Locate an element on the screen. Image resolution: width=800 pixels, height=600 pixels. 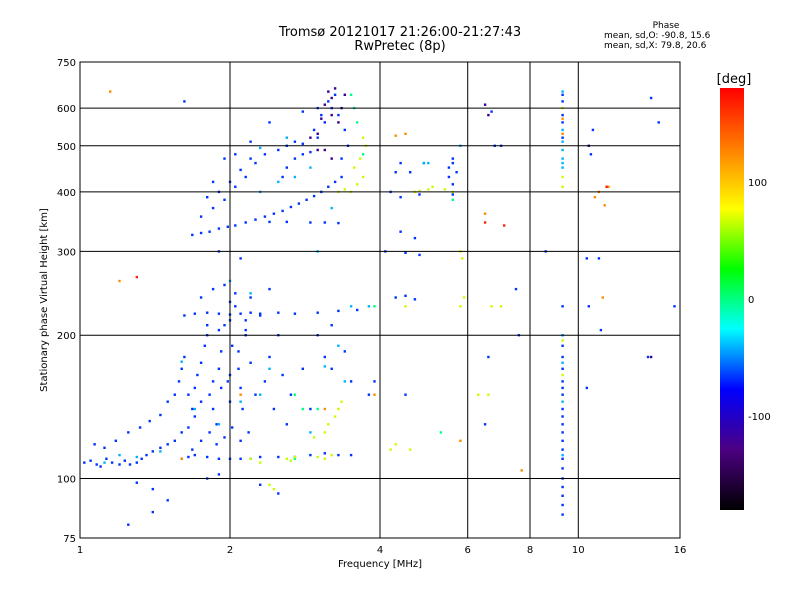
x-tick-label: 4 is located at coordinates (380, 550).